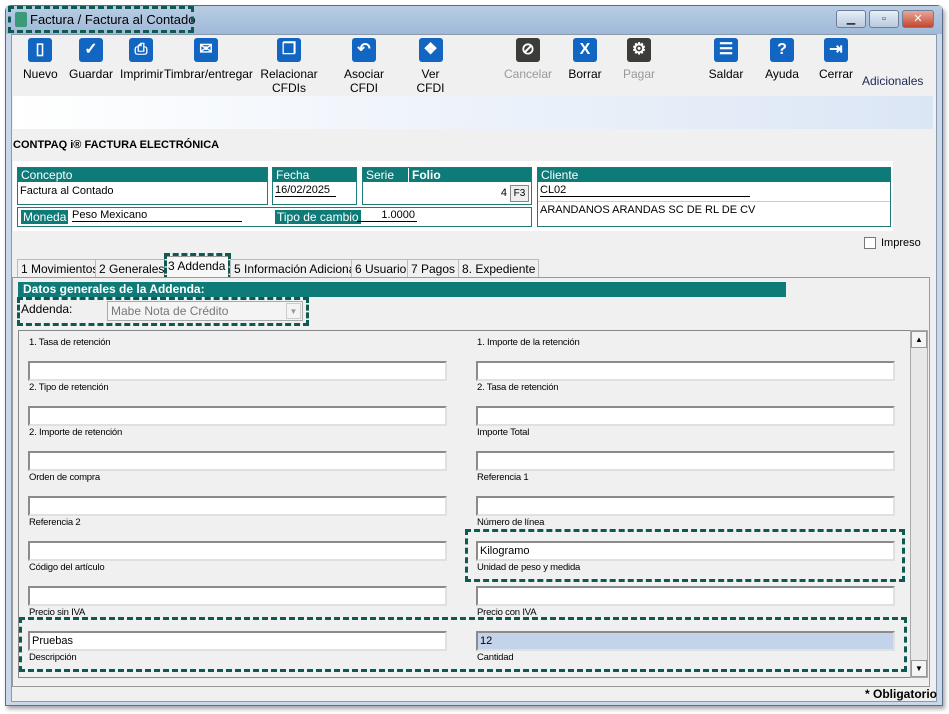  What do you see at coordinates (237, 416) in the screenshot?
I see `field-input-2-importe-de-retenci-n` at bounding box center [237, 416].